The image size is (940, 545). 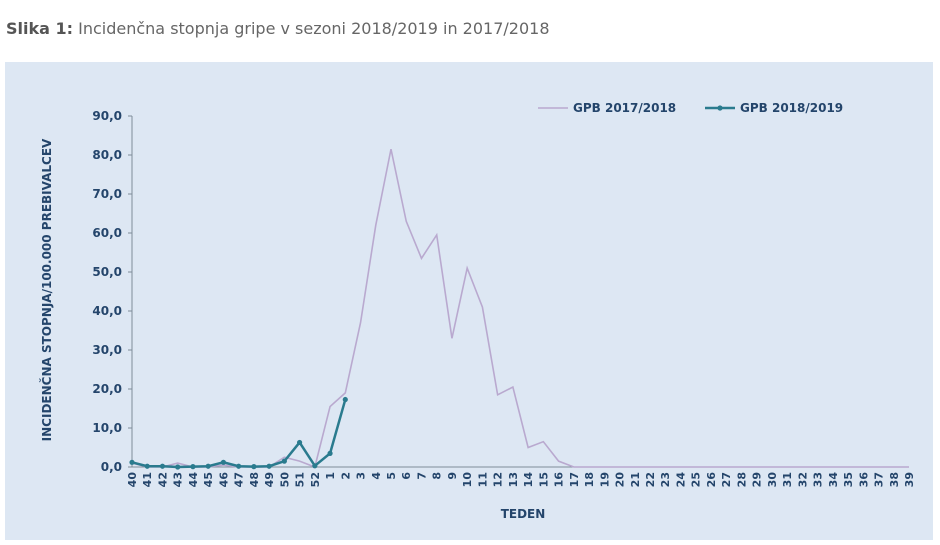 I want to click on x-tick-label: 18, so click(x=589, y=479).